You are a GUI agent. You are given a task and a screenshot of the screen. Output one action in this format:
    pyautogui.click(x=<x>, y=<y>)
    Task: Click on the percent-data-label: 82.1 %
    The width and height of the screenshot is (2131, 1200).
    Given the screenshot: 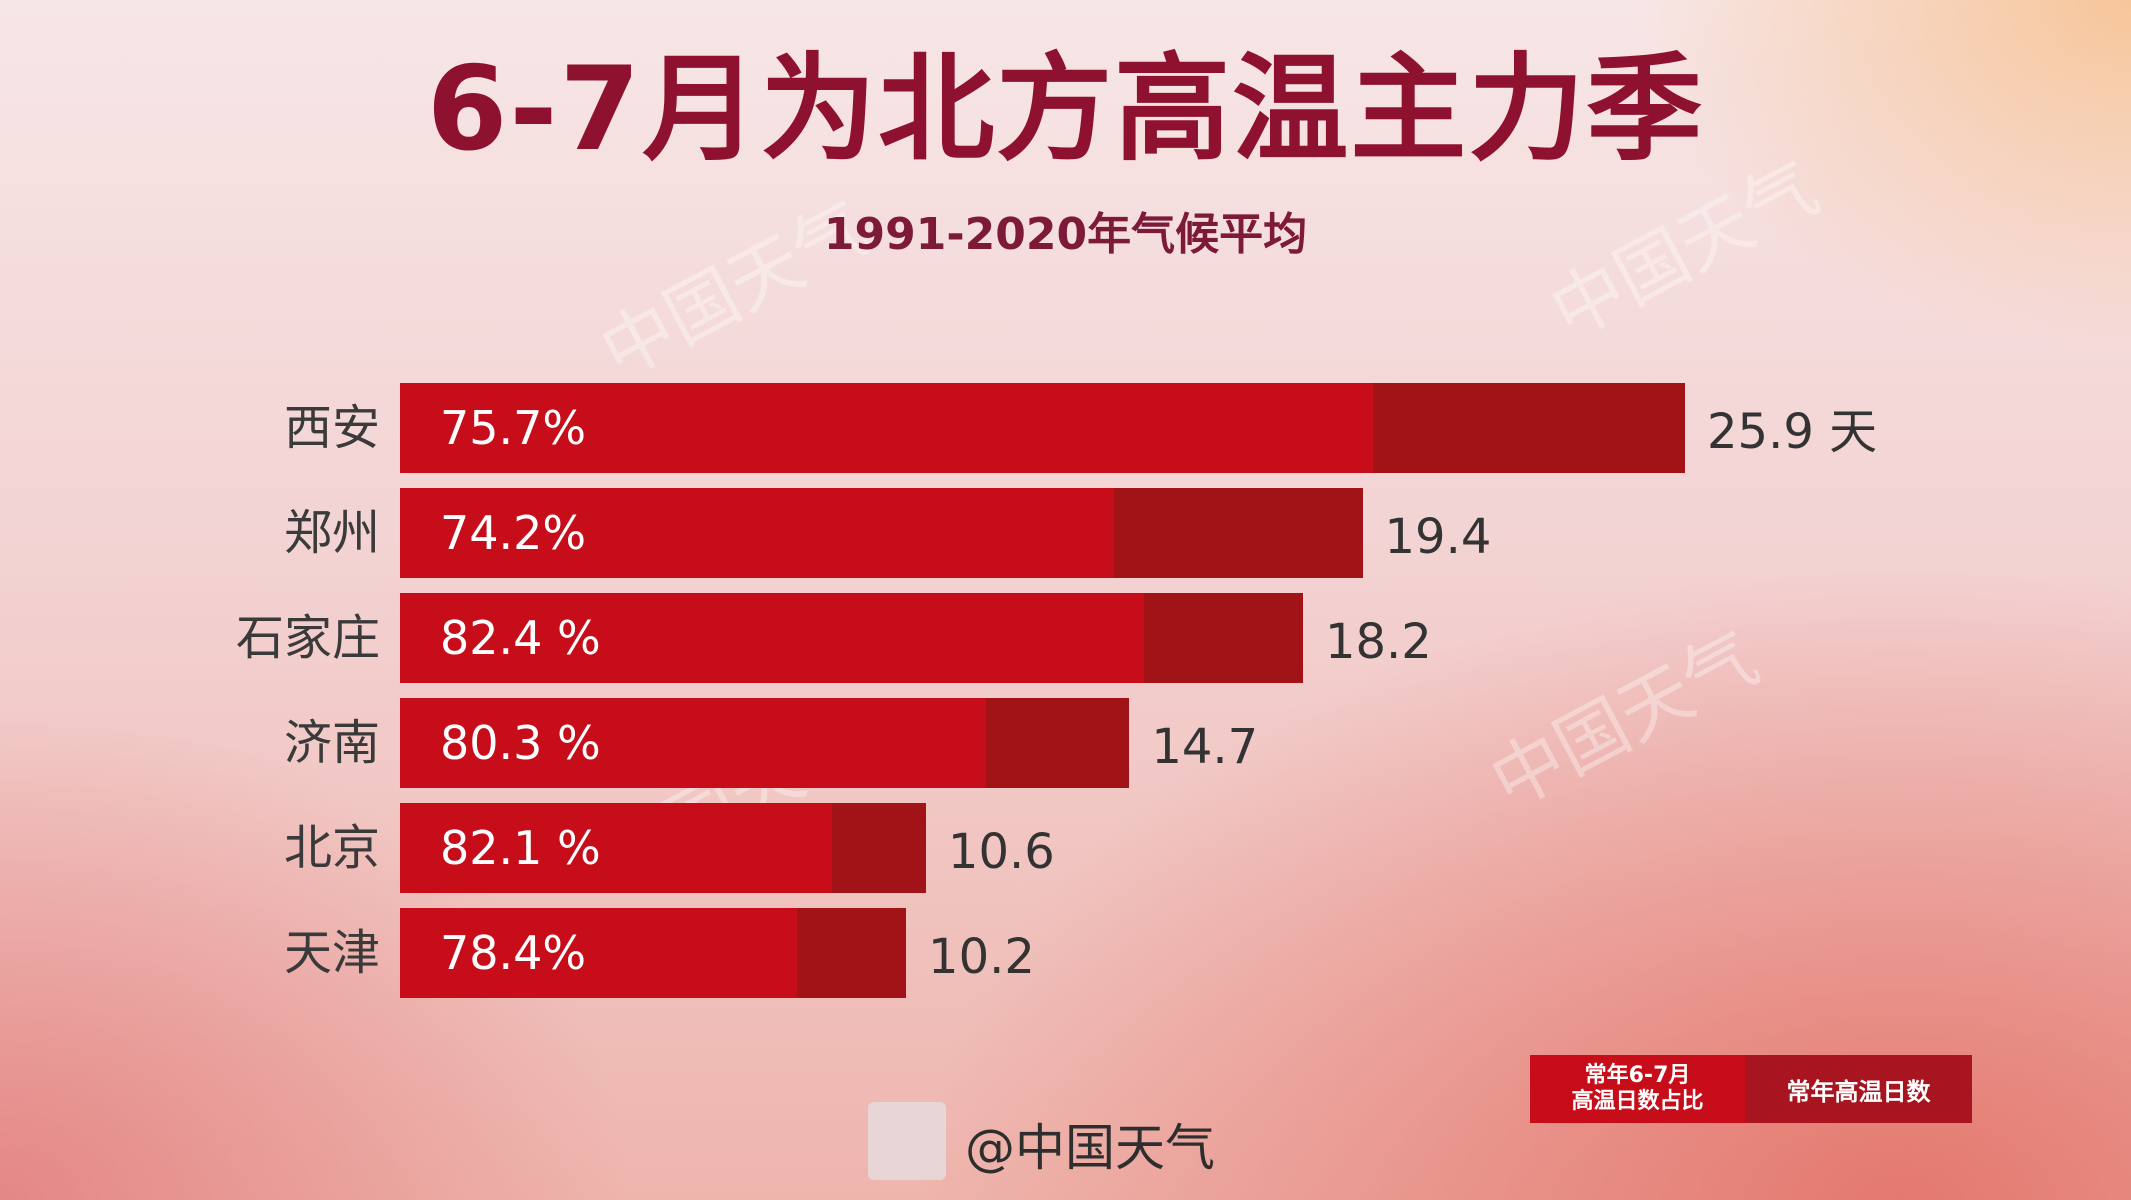 What is the action you would take?
    pyautogui.click(x=520, y=848)
    